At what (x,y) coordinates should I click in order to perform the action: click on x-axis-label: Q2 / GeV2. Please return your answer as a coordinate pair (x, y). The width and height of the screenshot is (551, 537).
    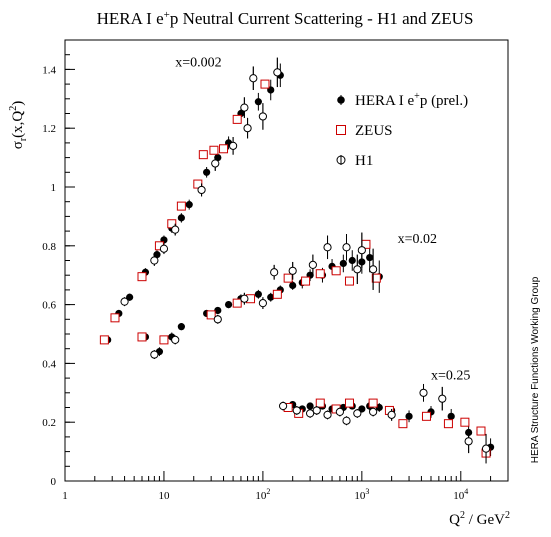
    Looking at the image, I should click on (479, 519).